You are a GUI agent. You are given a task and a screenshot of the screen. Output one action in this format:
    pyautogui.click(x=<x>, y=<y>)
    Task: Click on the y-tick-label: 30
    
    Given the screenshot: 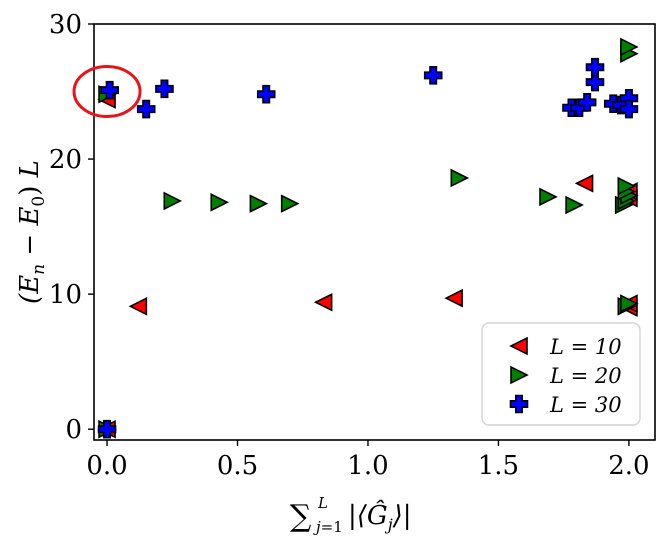 What is the action you would take?
    pyautogui.click(x=65, y=25)
    